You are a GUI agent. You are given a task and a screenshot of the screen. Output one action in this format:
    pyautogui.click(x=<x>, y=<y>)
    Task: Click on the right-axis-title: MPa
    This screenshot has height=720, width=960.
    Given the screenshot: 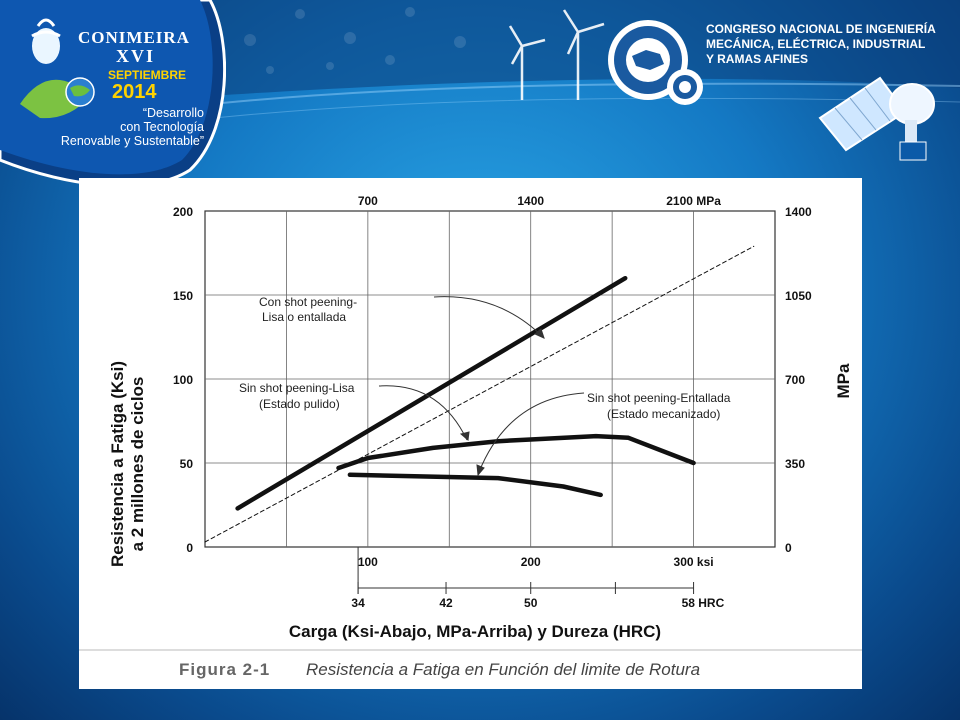 What is the action you would take?
    pyautogui.click(x=843, y=381)
    